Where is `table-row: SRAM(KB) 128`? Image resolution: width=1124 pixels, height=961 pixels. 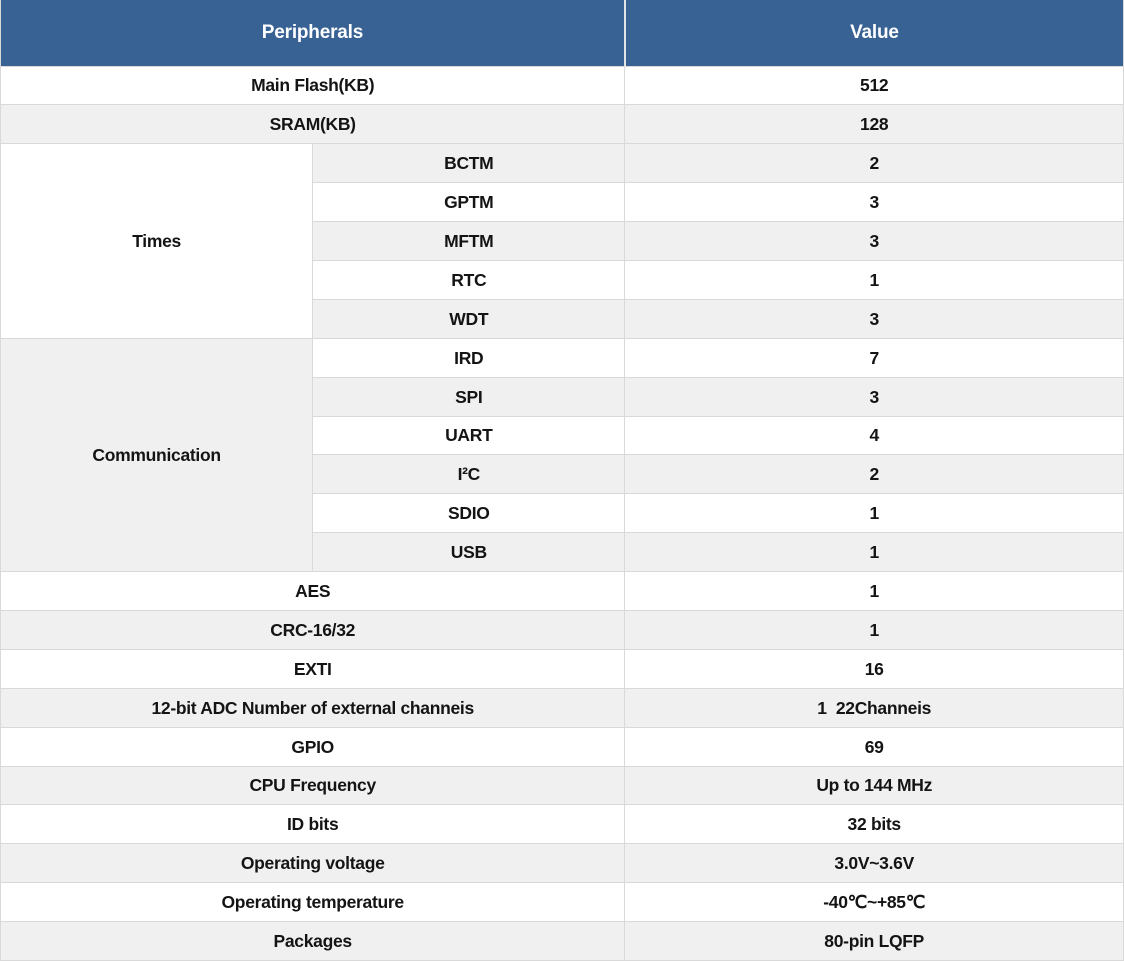
table-row: SRAM(KB) 128 is located at coordinates (562, 124).